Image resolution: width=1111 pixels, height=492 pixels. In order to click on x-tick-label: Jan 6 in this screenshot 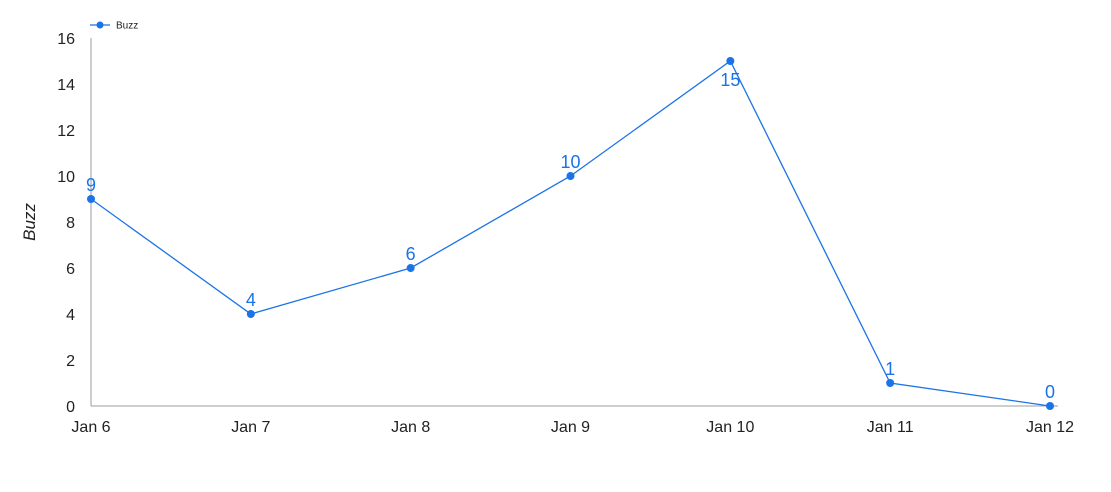, I will do `click(90, 427)`.